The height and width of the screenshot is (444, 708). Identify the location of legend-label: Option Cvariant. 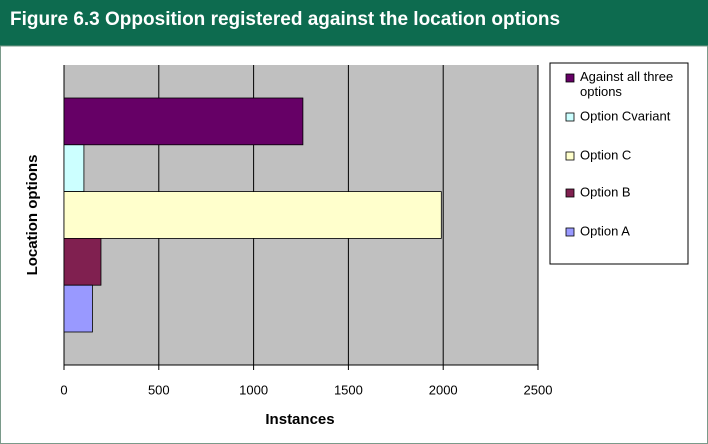
(625, 115).